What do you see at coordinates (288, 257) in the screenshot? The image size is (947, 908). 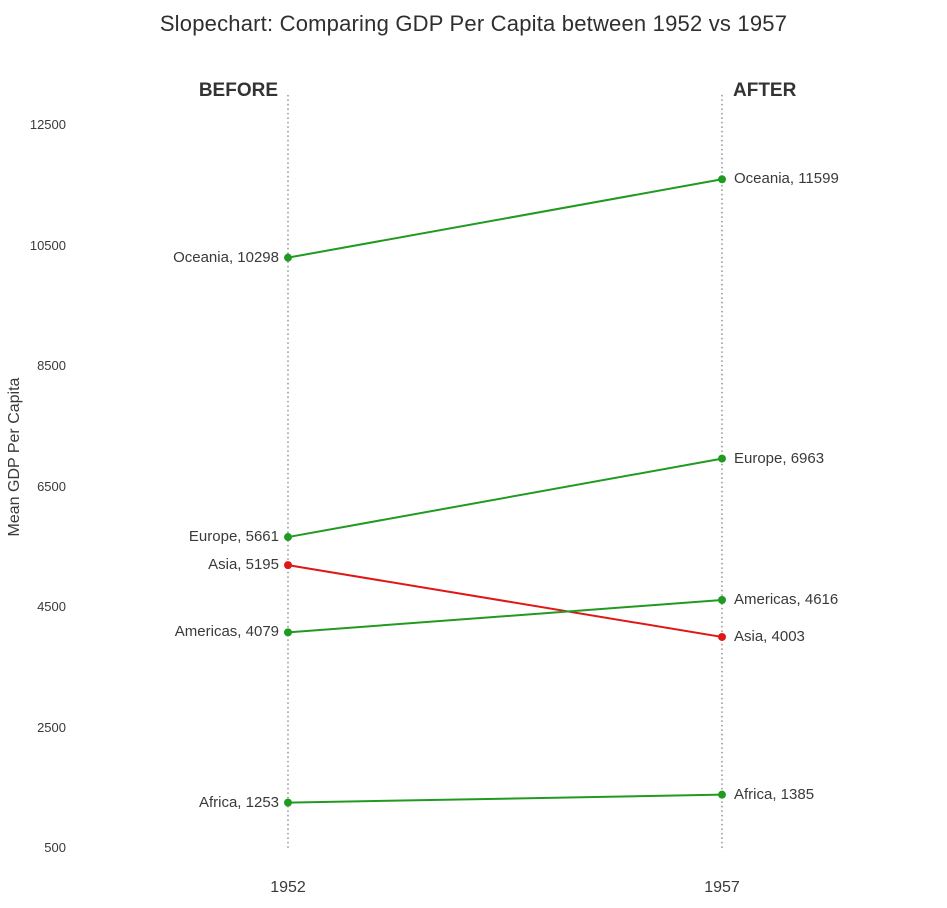 I see `point-before-oceania` at bounding box center [288, 257].